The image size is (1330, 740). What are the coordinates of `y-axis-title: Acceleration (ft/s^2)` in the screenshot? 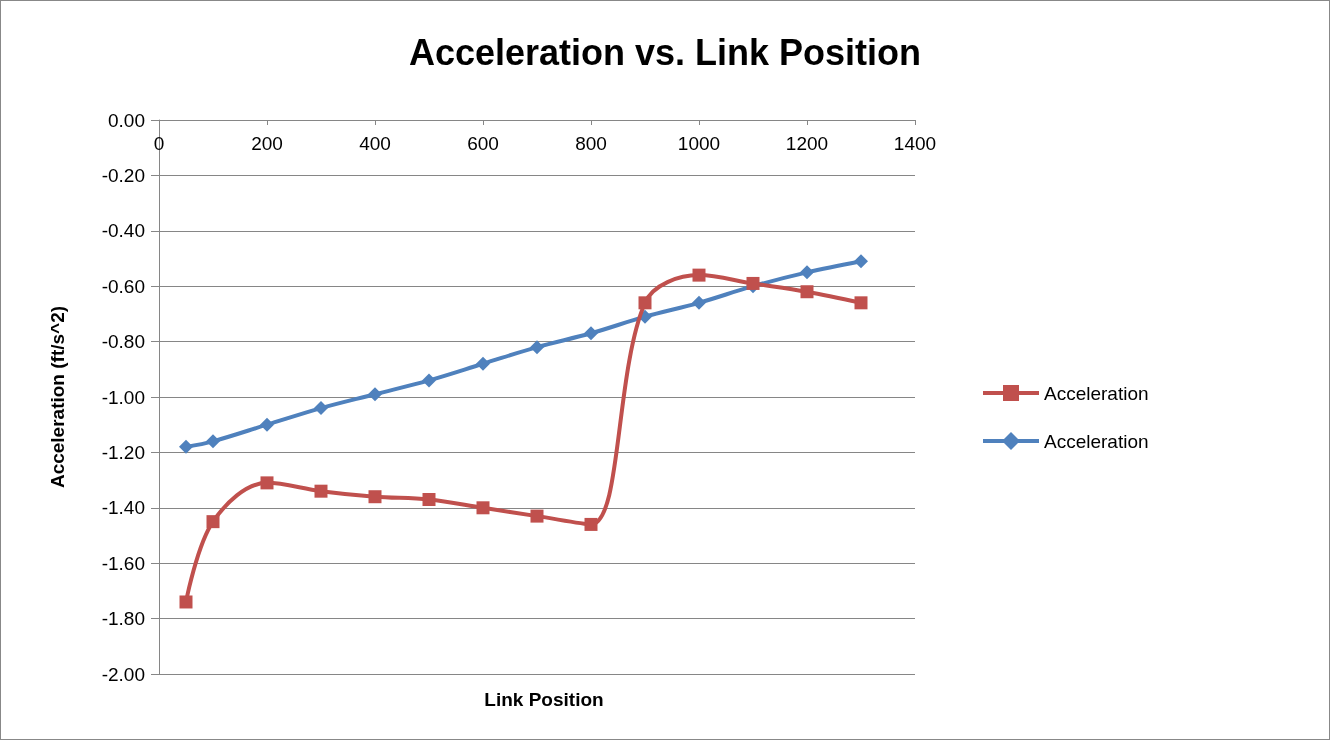 It's located at (57, 397).